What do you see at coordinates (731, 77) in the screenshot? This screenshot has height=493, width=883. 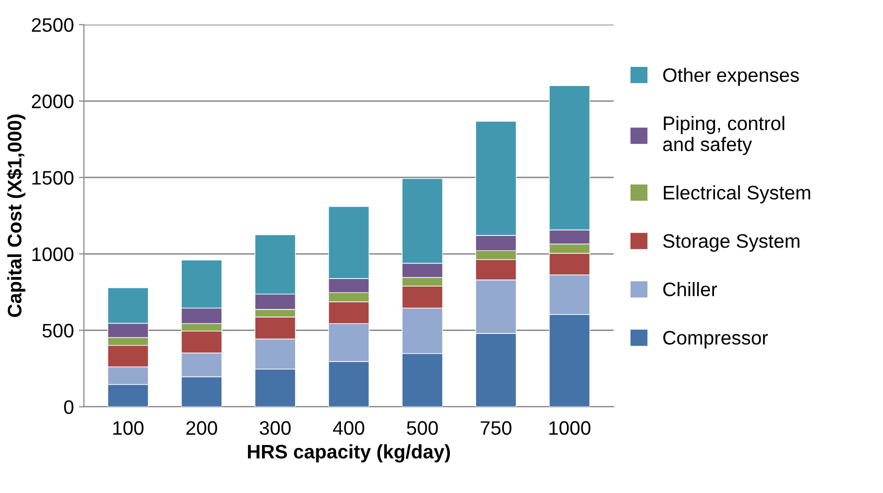 I see `legend-label: Other expenses` at bounding box center [731, 77].